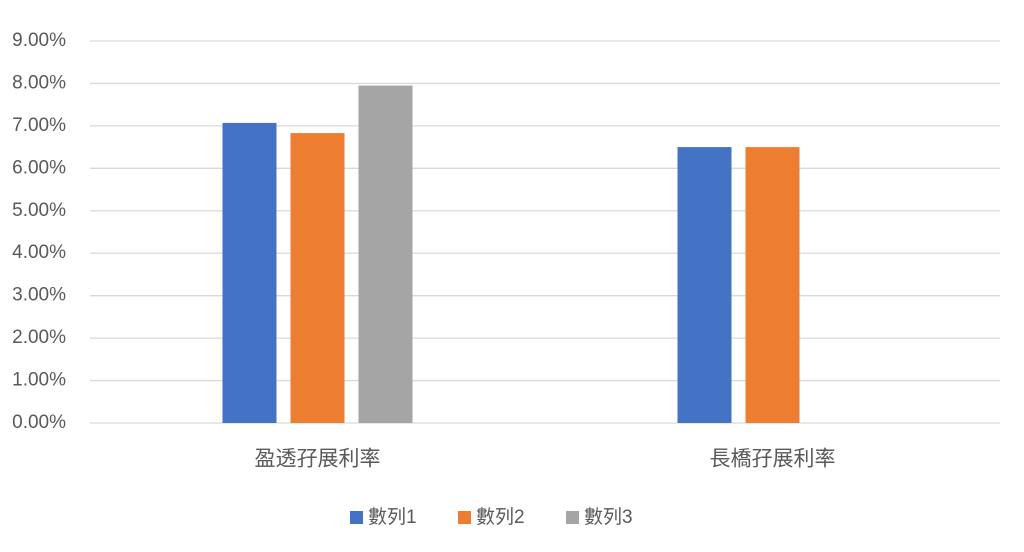 Image resolution: width=1024 pixels, height=552 pixels. I want to click on y-tick-label: 4.00%, so click(39, 252).